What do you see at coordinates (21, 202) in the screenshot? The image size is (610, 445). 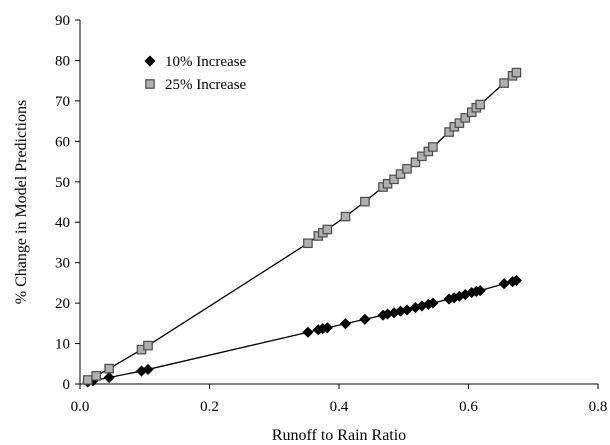 I see `y-axis-title: % Change in Model Predictions` at bounding box center [21, 202].